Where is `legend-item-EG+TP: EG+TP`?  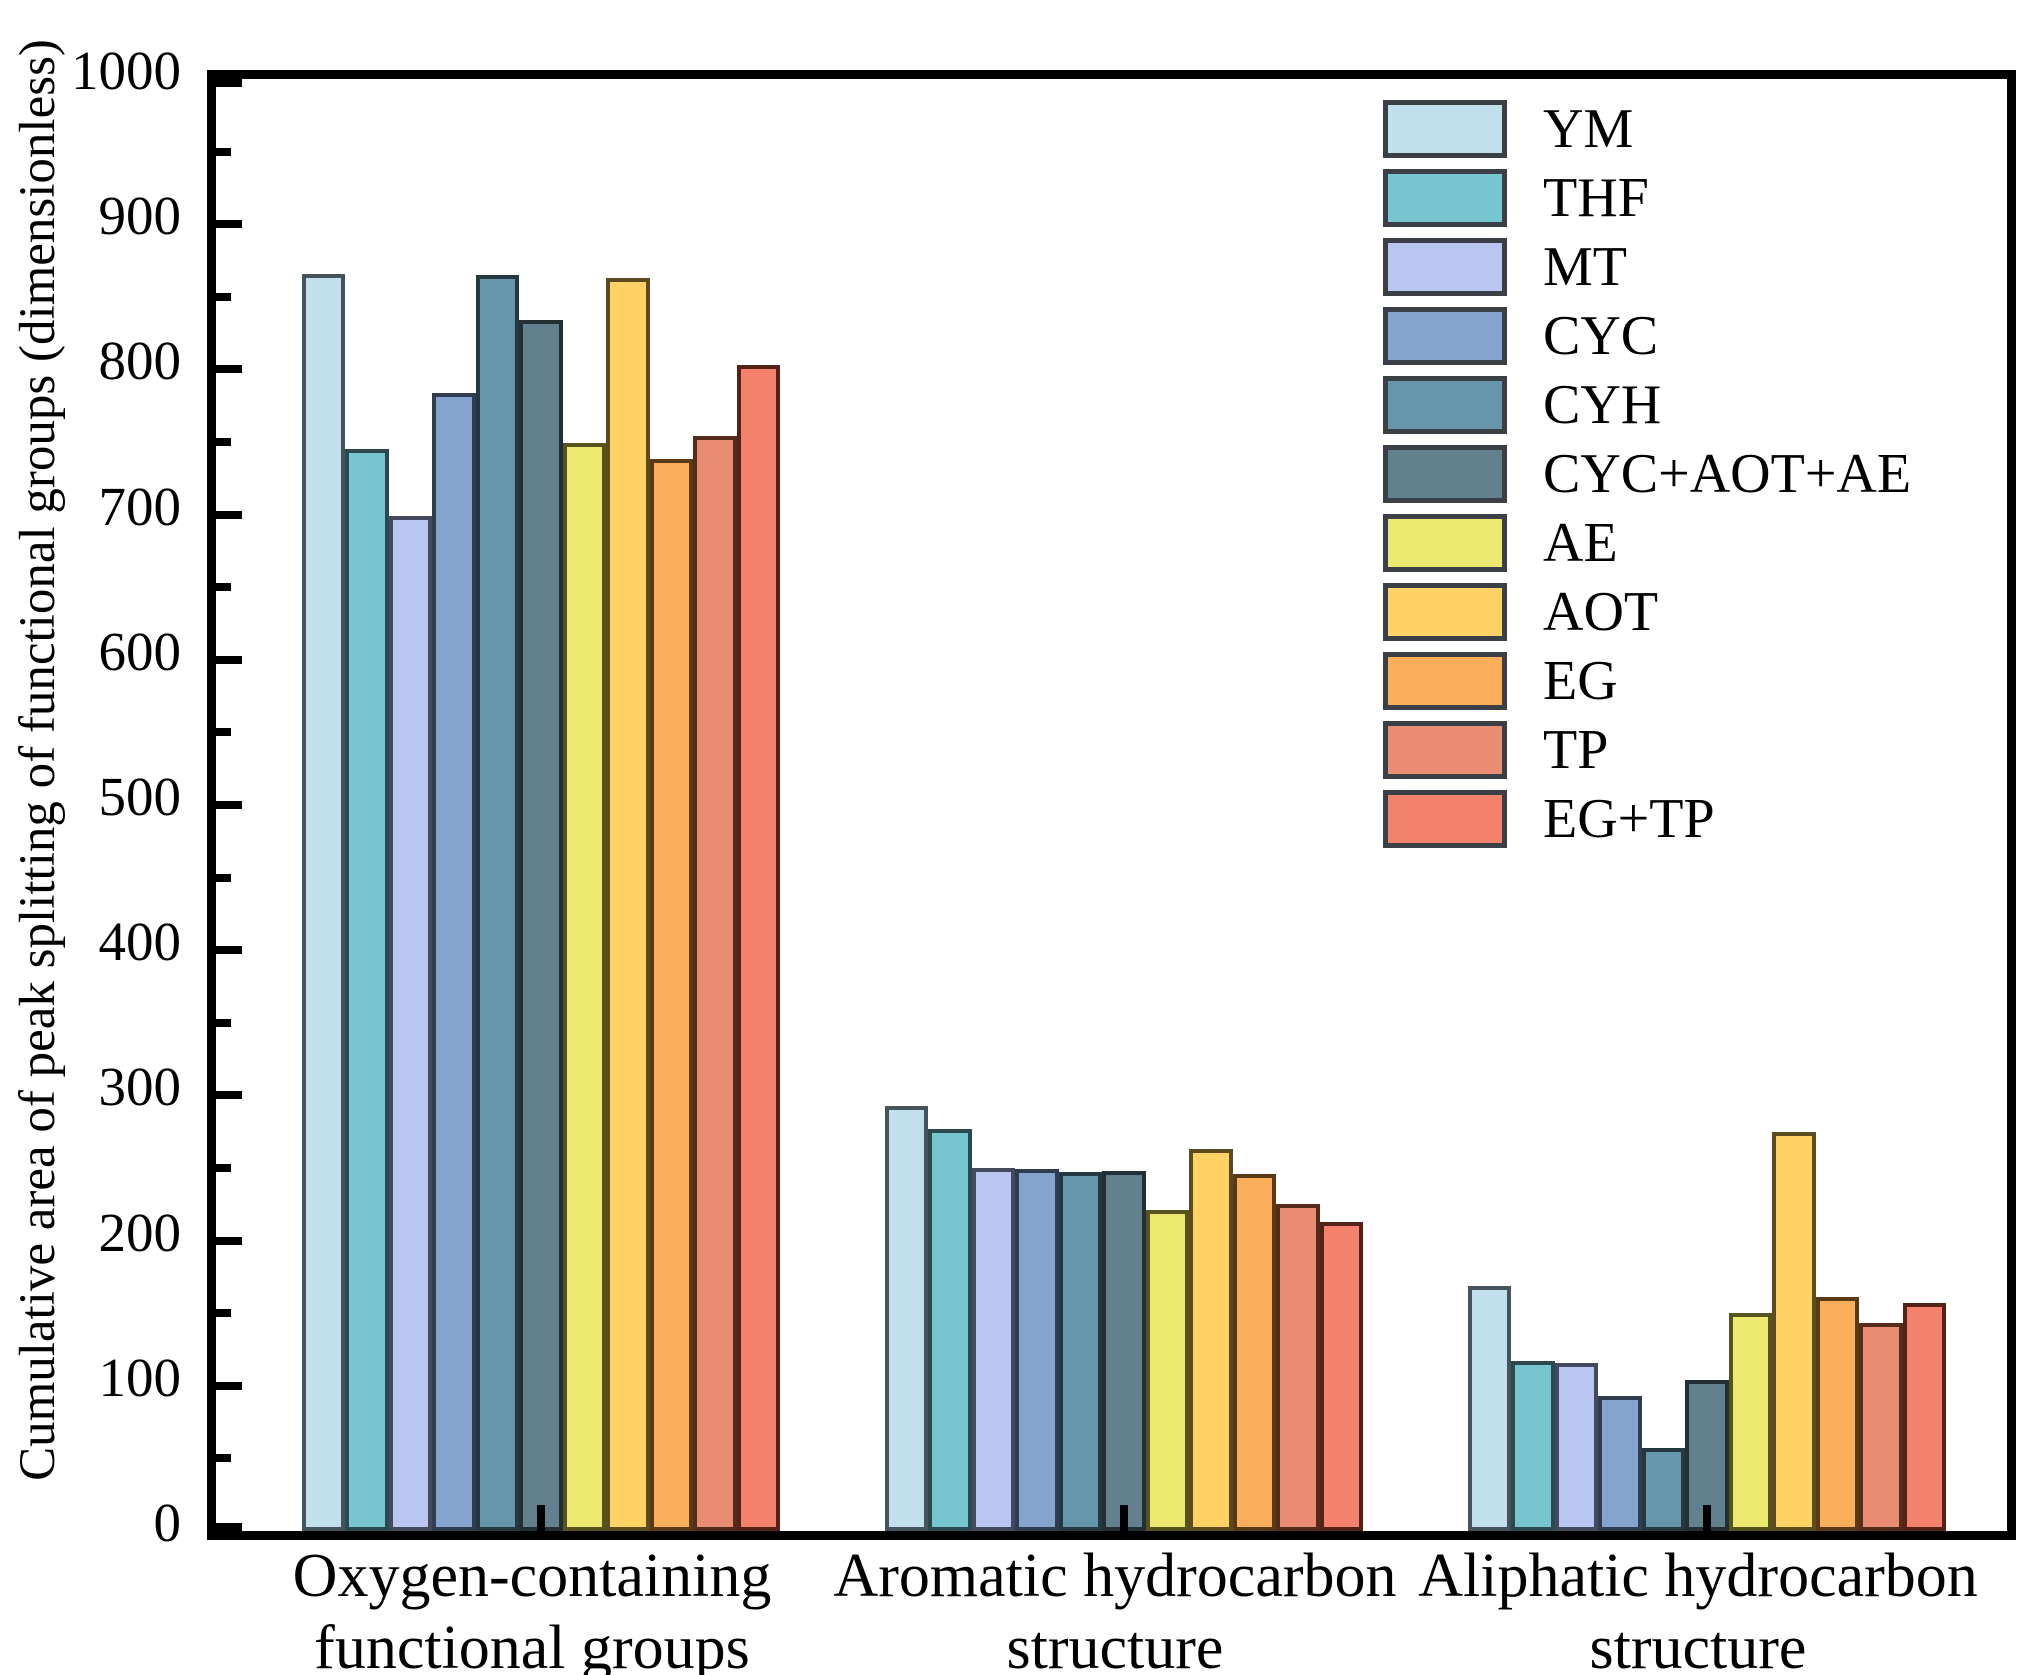 legend-item-EG+TP: EG+TP is located at coordinates (1647, 819).